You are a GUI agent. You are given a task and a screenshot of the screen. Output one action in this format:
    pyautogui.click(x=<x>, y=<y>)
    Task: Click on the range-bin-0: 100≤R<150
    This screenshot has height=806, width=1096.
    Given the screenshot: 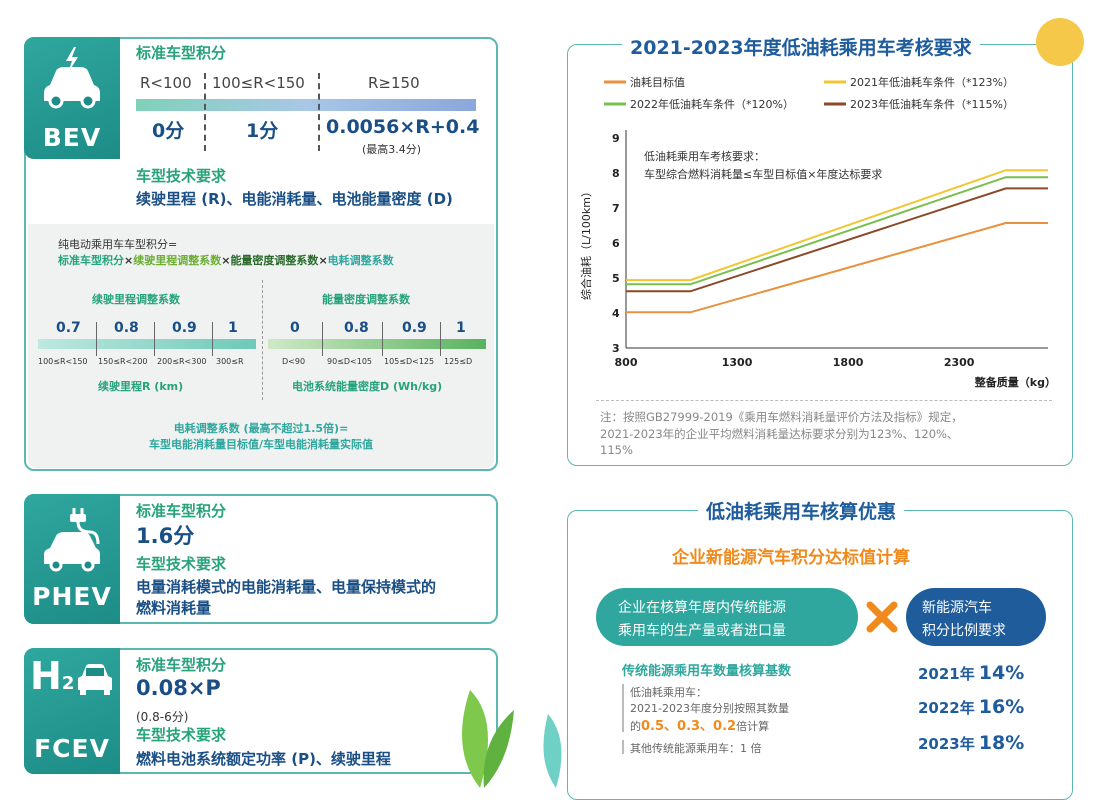 What is the action you would take?
    pyautogui.click(x=63, y=361)
    